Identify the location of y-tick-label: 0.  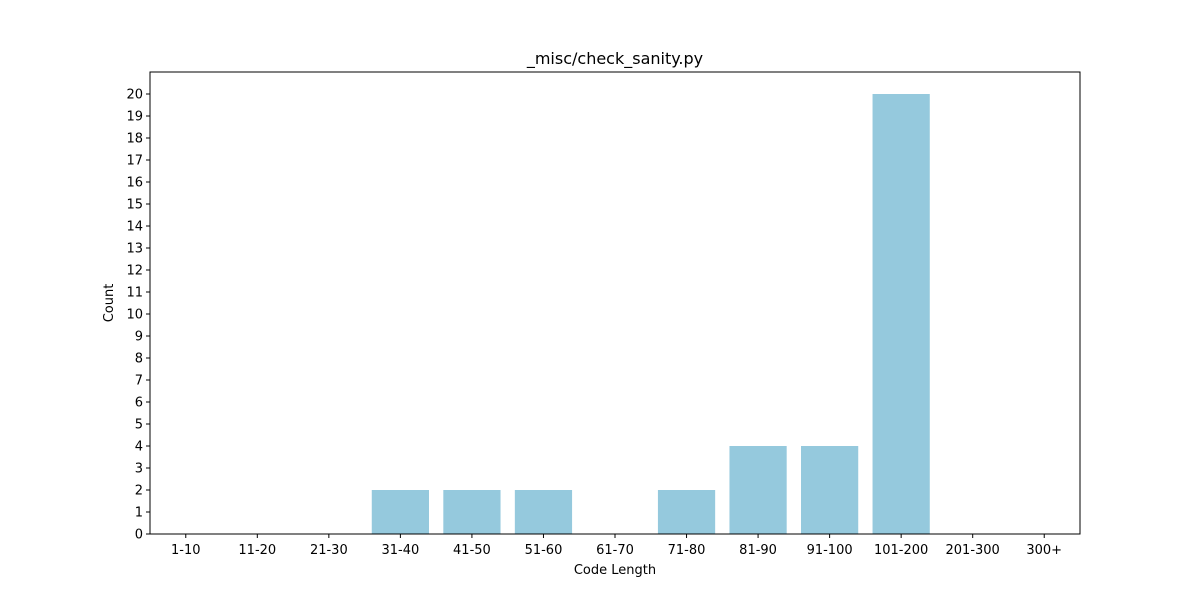
(139, 535).